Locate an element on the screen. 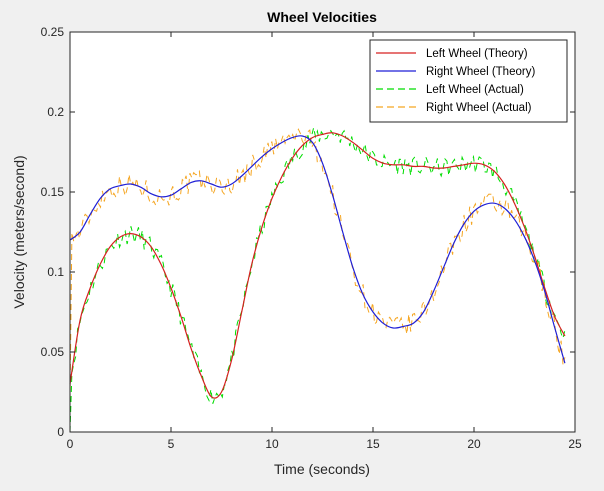  y-tick-label: 0.25 is located at coordinates (53, 32).